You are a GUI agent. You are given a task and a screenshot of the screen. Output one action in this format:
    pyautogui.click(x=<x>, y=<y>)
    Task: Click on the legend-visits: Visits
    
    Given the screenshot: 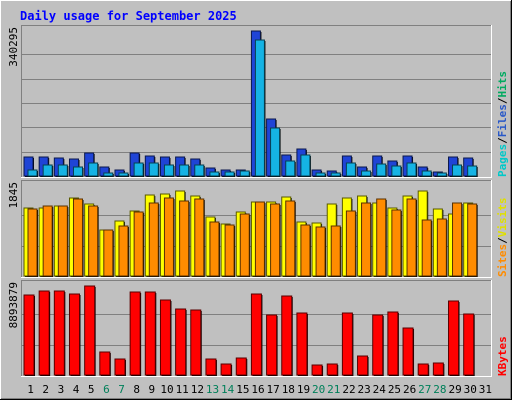 What is the action you would take?
    pyautogui.click(x=502, y=218)
    